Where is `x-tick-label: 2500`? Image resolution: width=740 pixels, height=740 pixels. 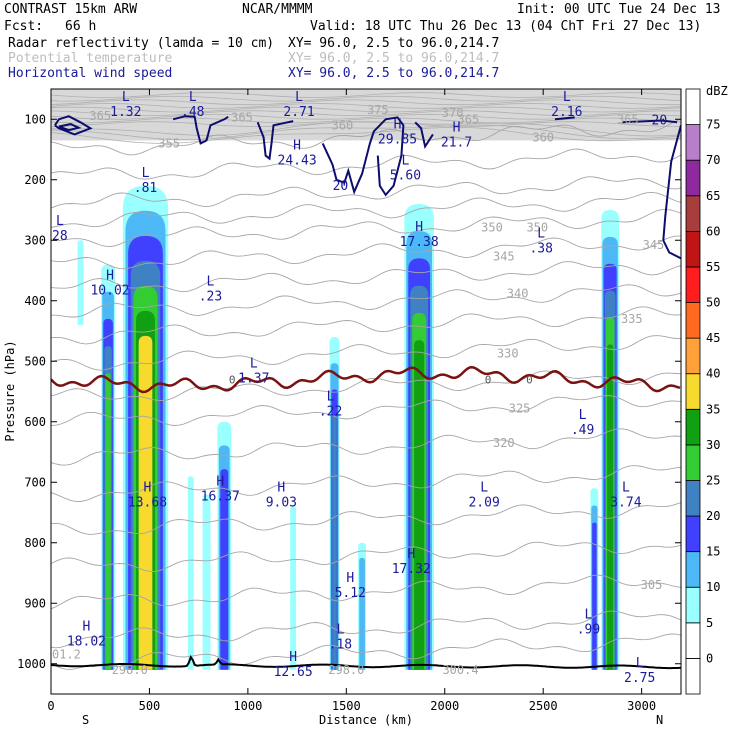 x-tick-label: 2500 is located at coordinates (543, 706).